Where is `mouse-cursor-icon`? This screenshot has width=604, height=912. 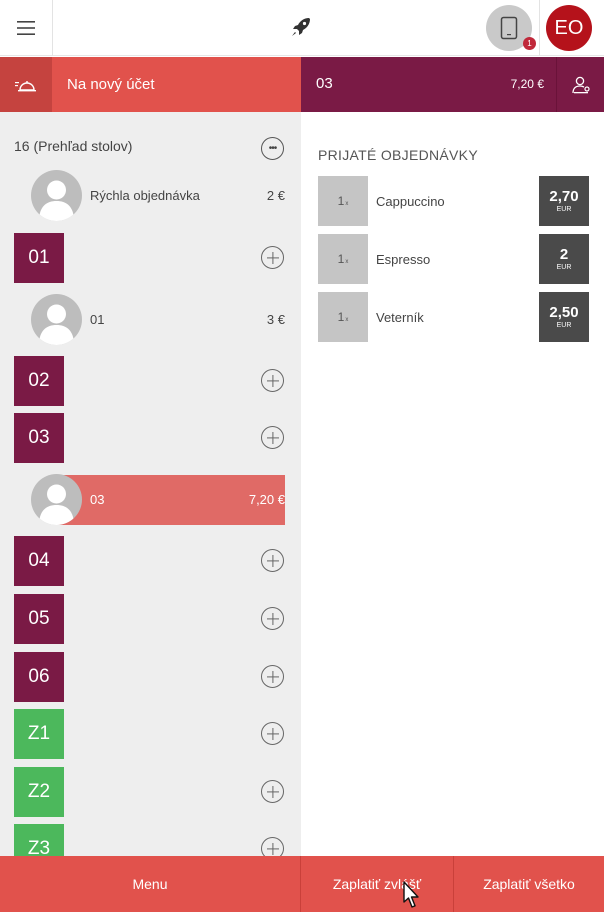 mouse-cursor-icon is located at coordinates (411, 895).